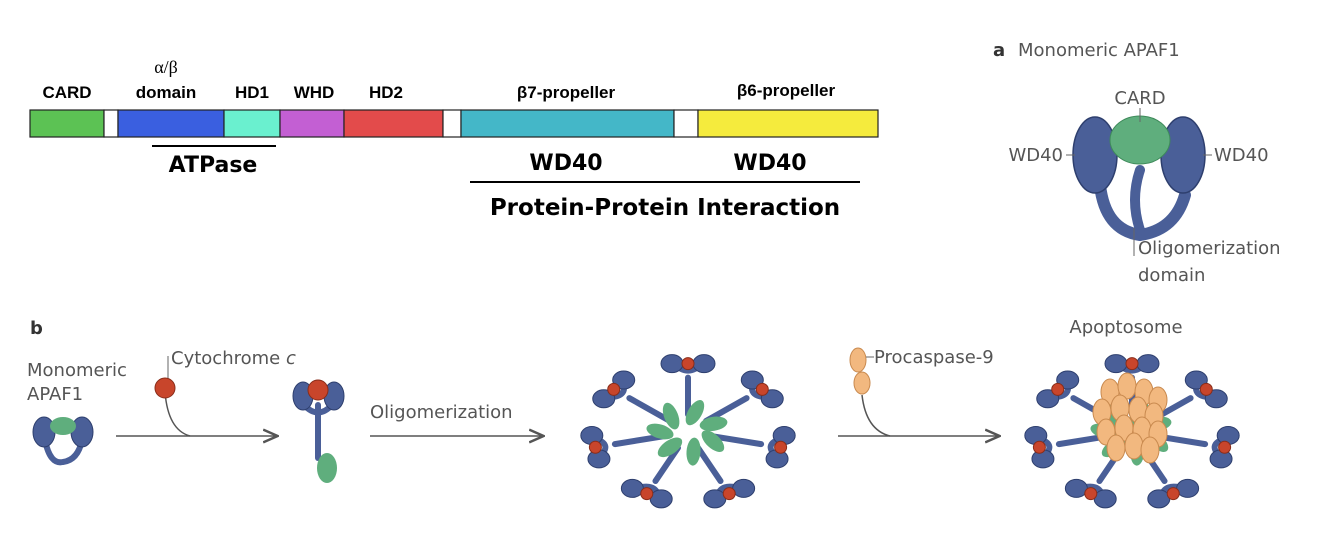  I want to click on segment-hd2, so click(393, 123).